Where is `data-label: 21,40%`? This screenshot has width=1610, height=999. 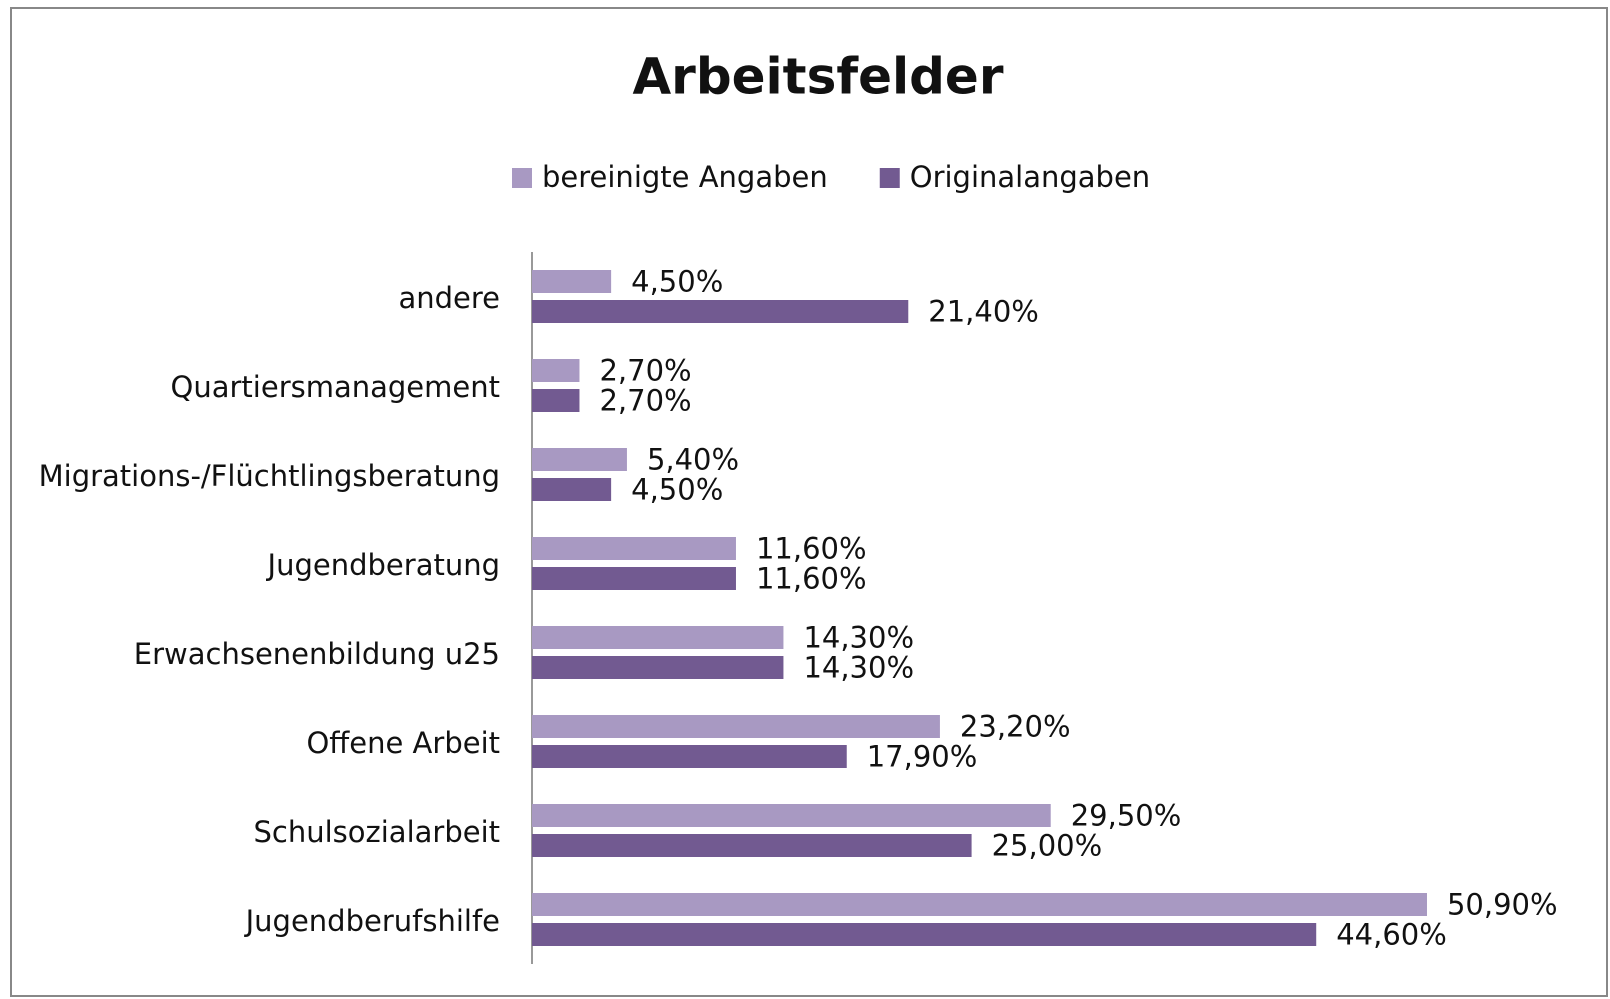
data-label: 21,40% is located at coordinates (983, 312).